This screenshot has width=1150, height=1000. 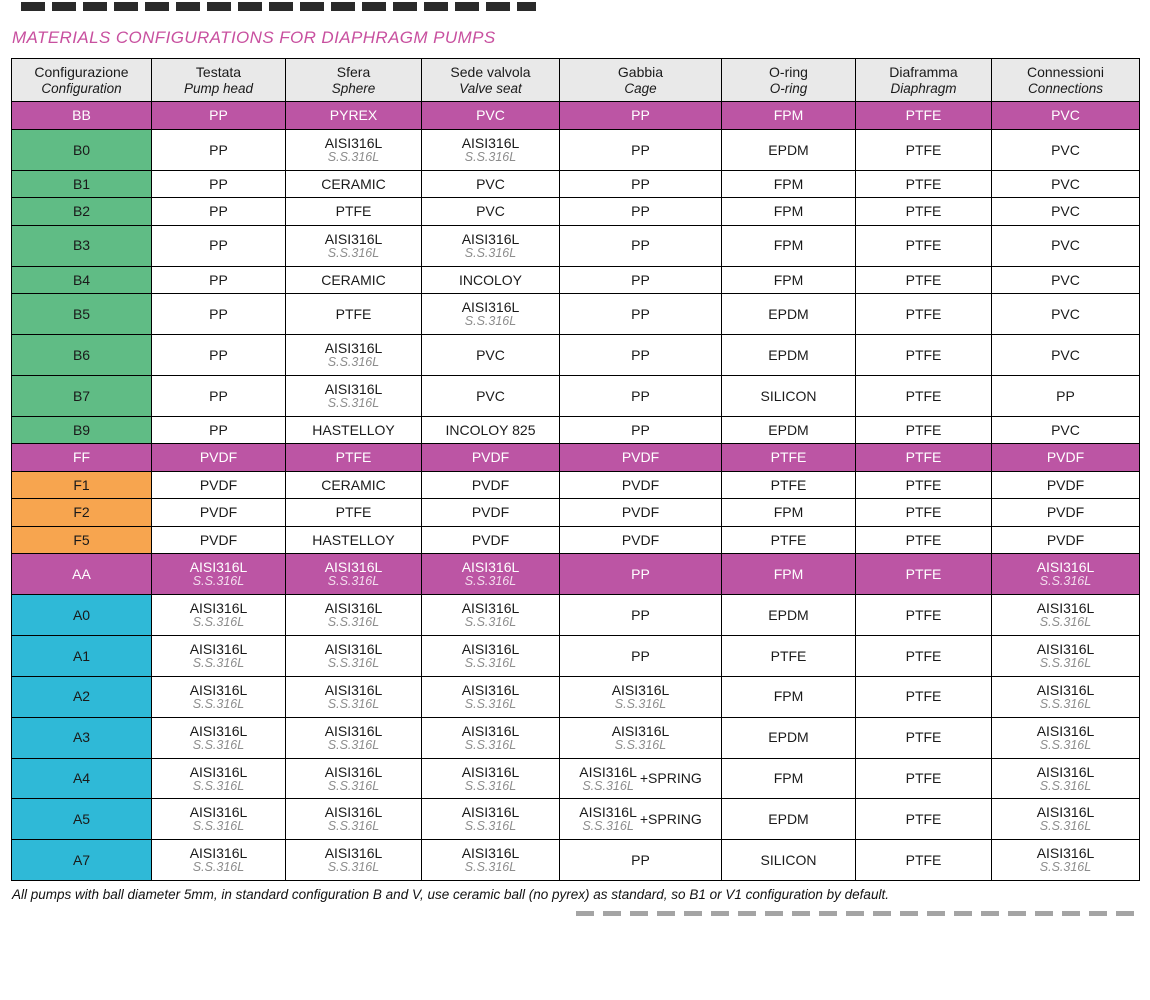 What do you see at coordinates (353, 430) in the screenshot?
I see `material-cell: HASTELLOY` at bounding box center [353, 430].